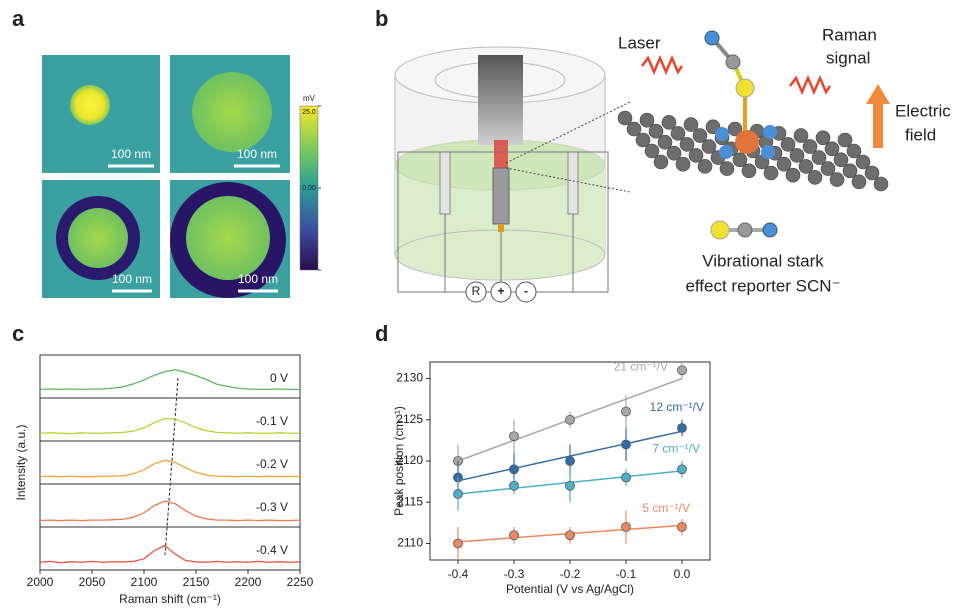 This screenshot has height=610, width=960. I want to click on x-tick-label: 2150, so click(196, 582).